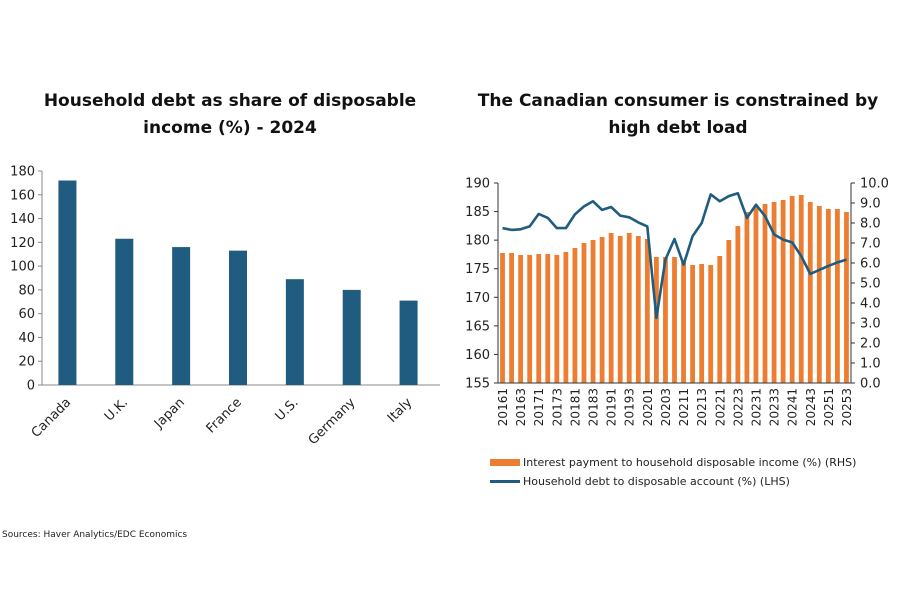 The image size is (920, 600). I want to click on rhs-tick-label: 3.0, so click(870, 324).